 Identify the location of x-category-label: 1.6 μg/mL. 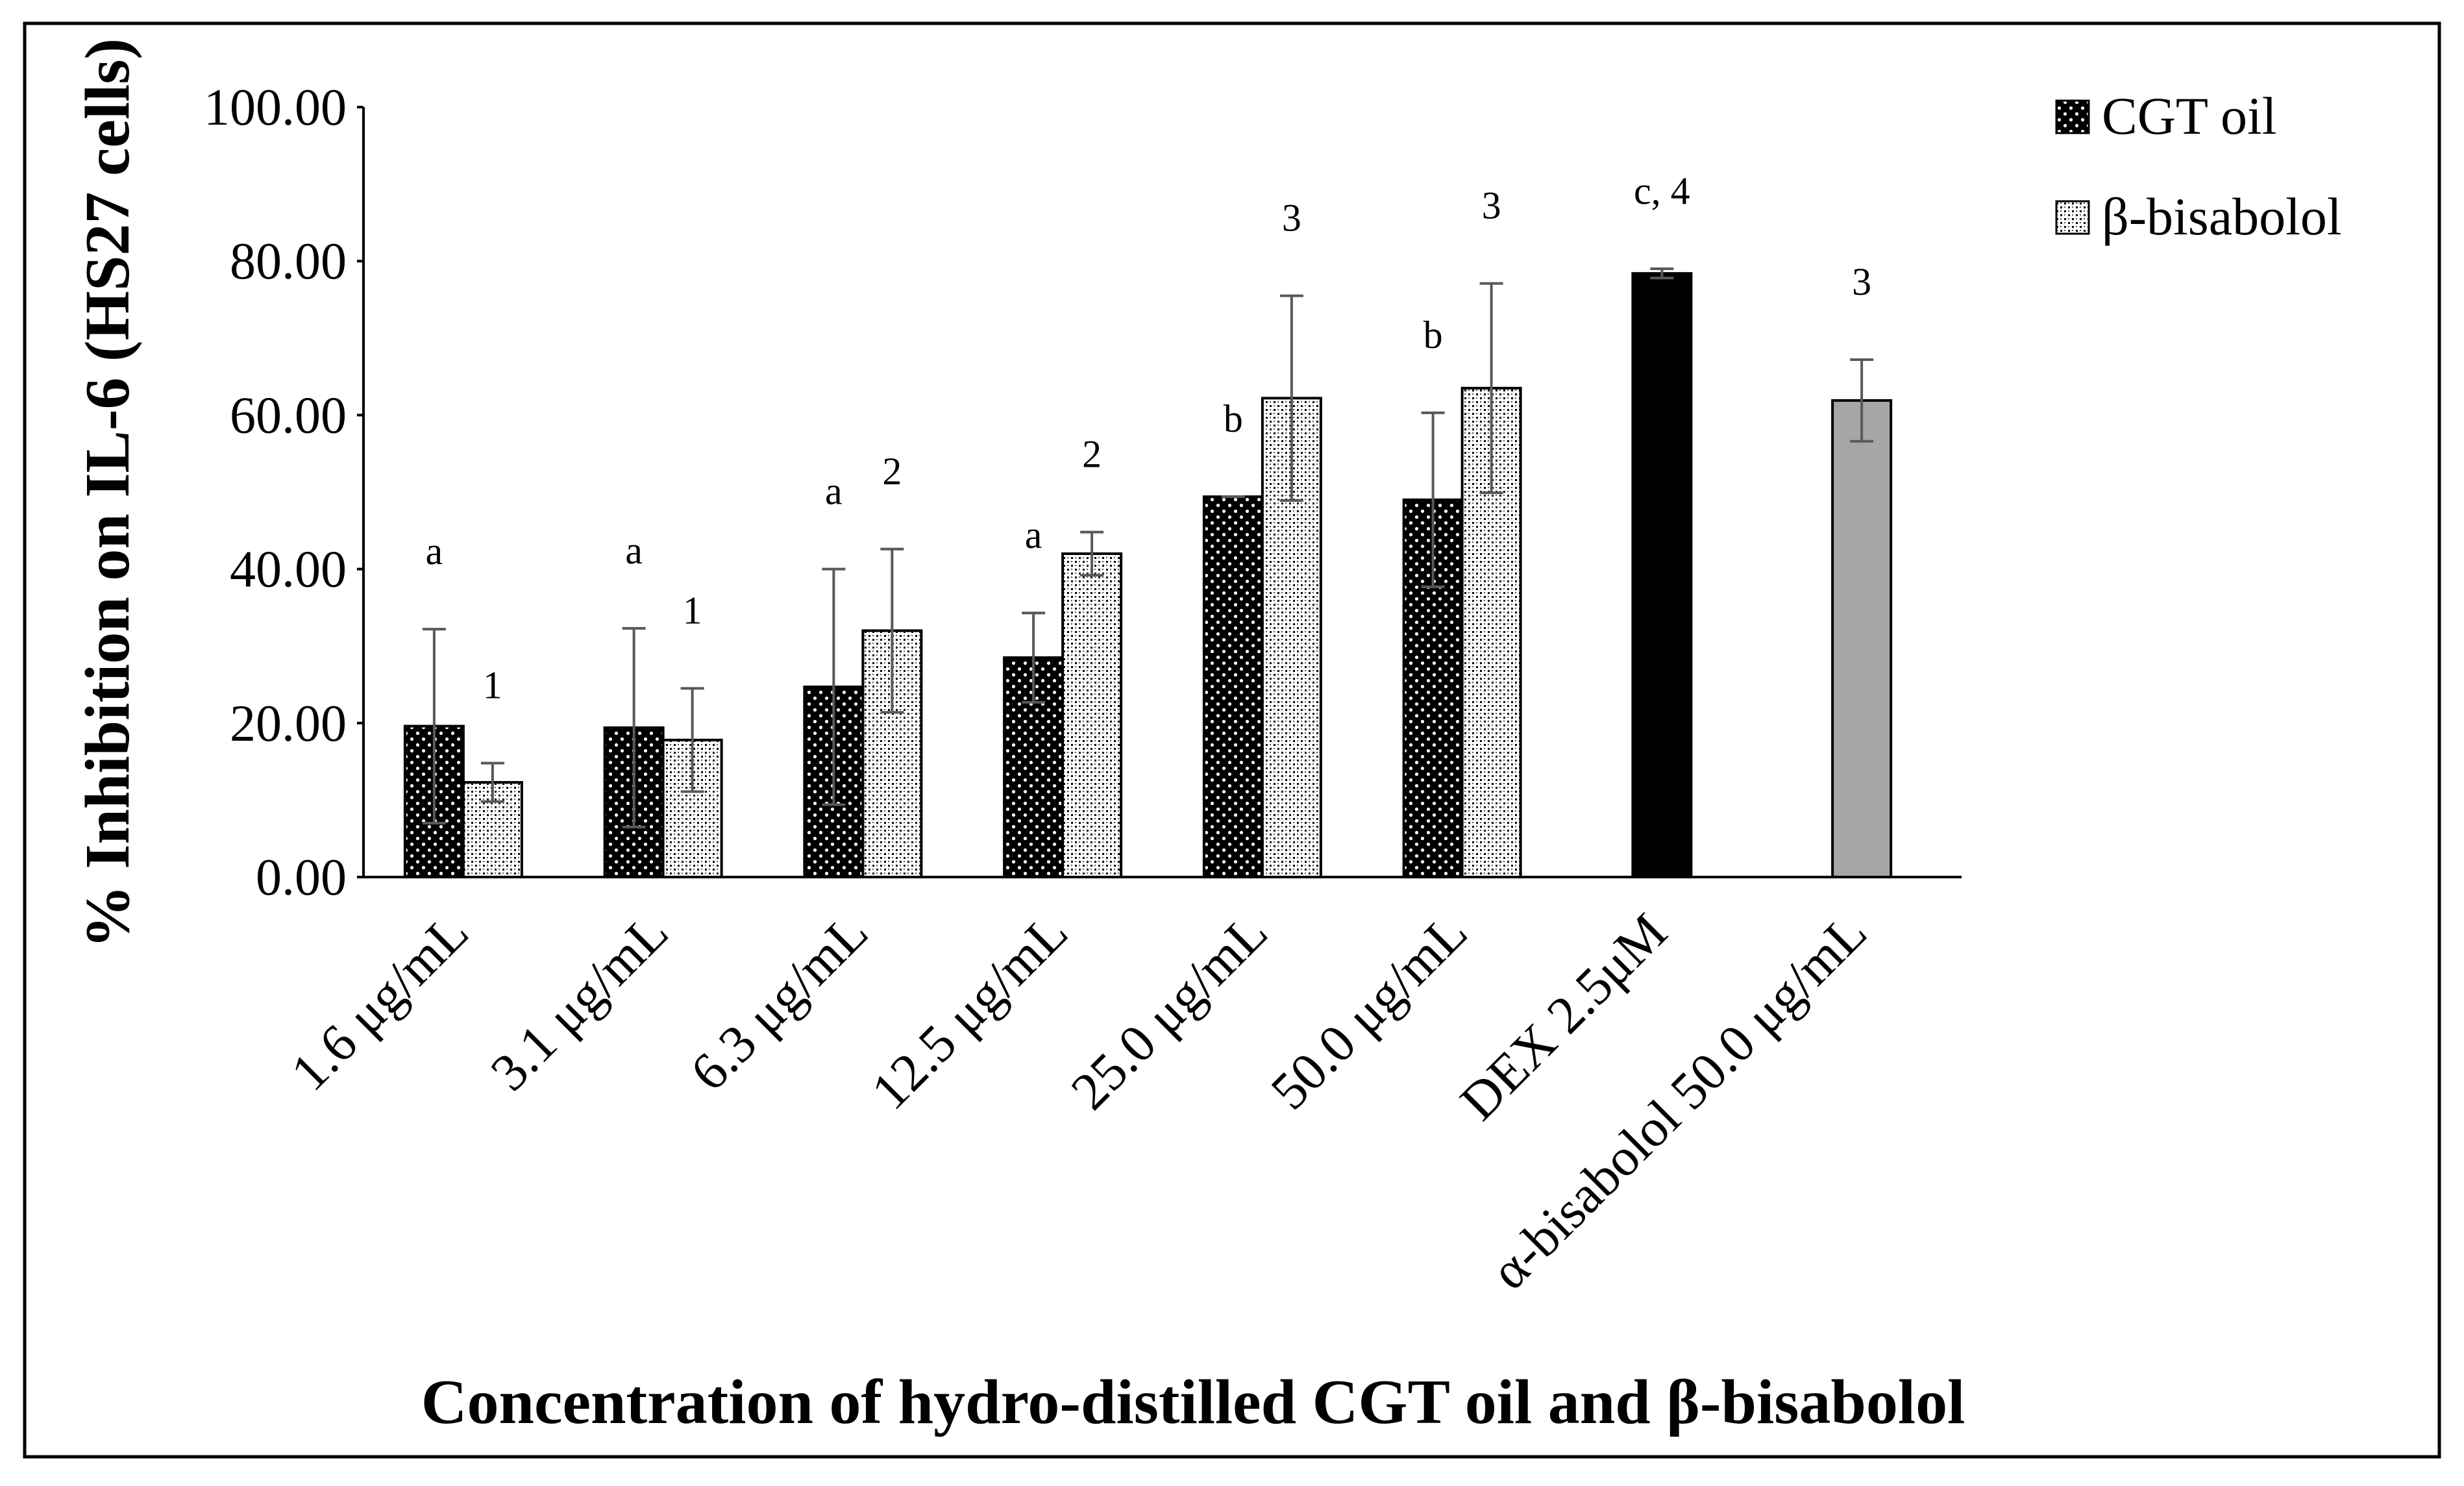
(380, 1002).